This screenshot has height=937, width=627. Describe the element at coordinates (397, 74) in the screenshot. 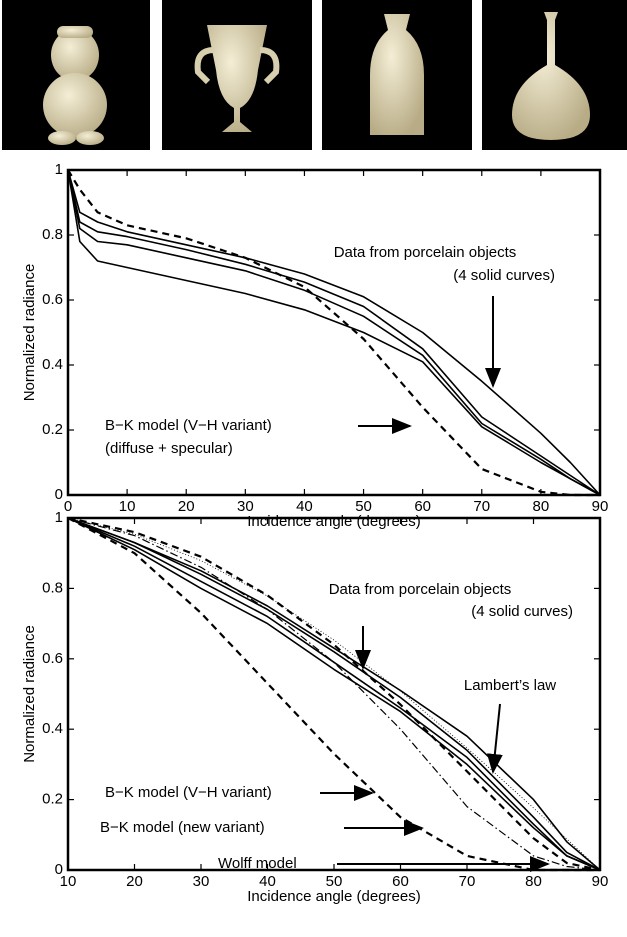

I see `vase` at that location.